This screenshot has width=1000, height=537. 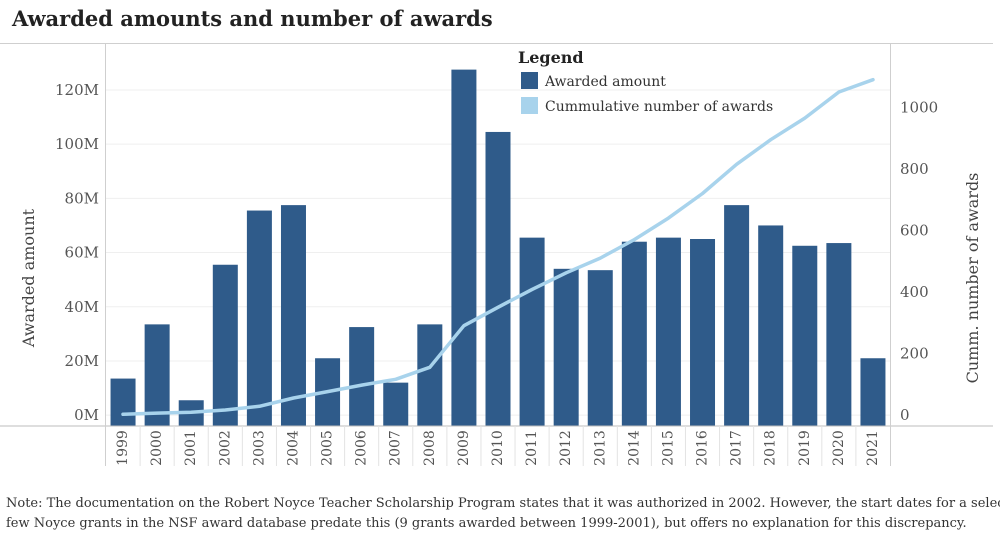 I want to click on x-tick-label: 2016, so click(x=703, y=448).